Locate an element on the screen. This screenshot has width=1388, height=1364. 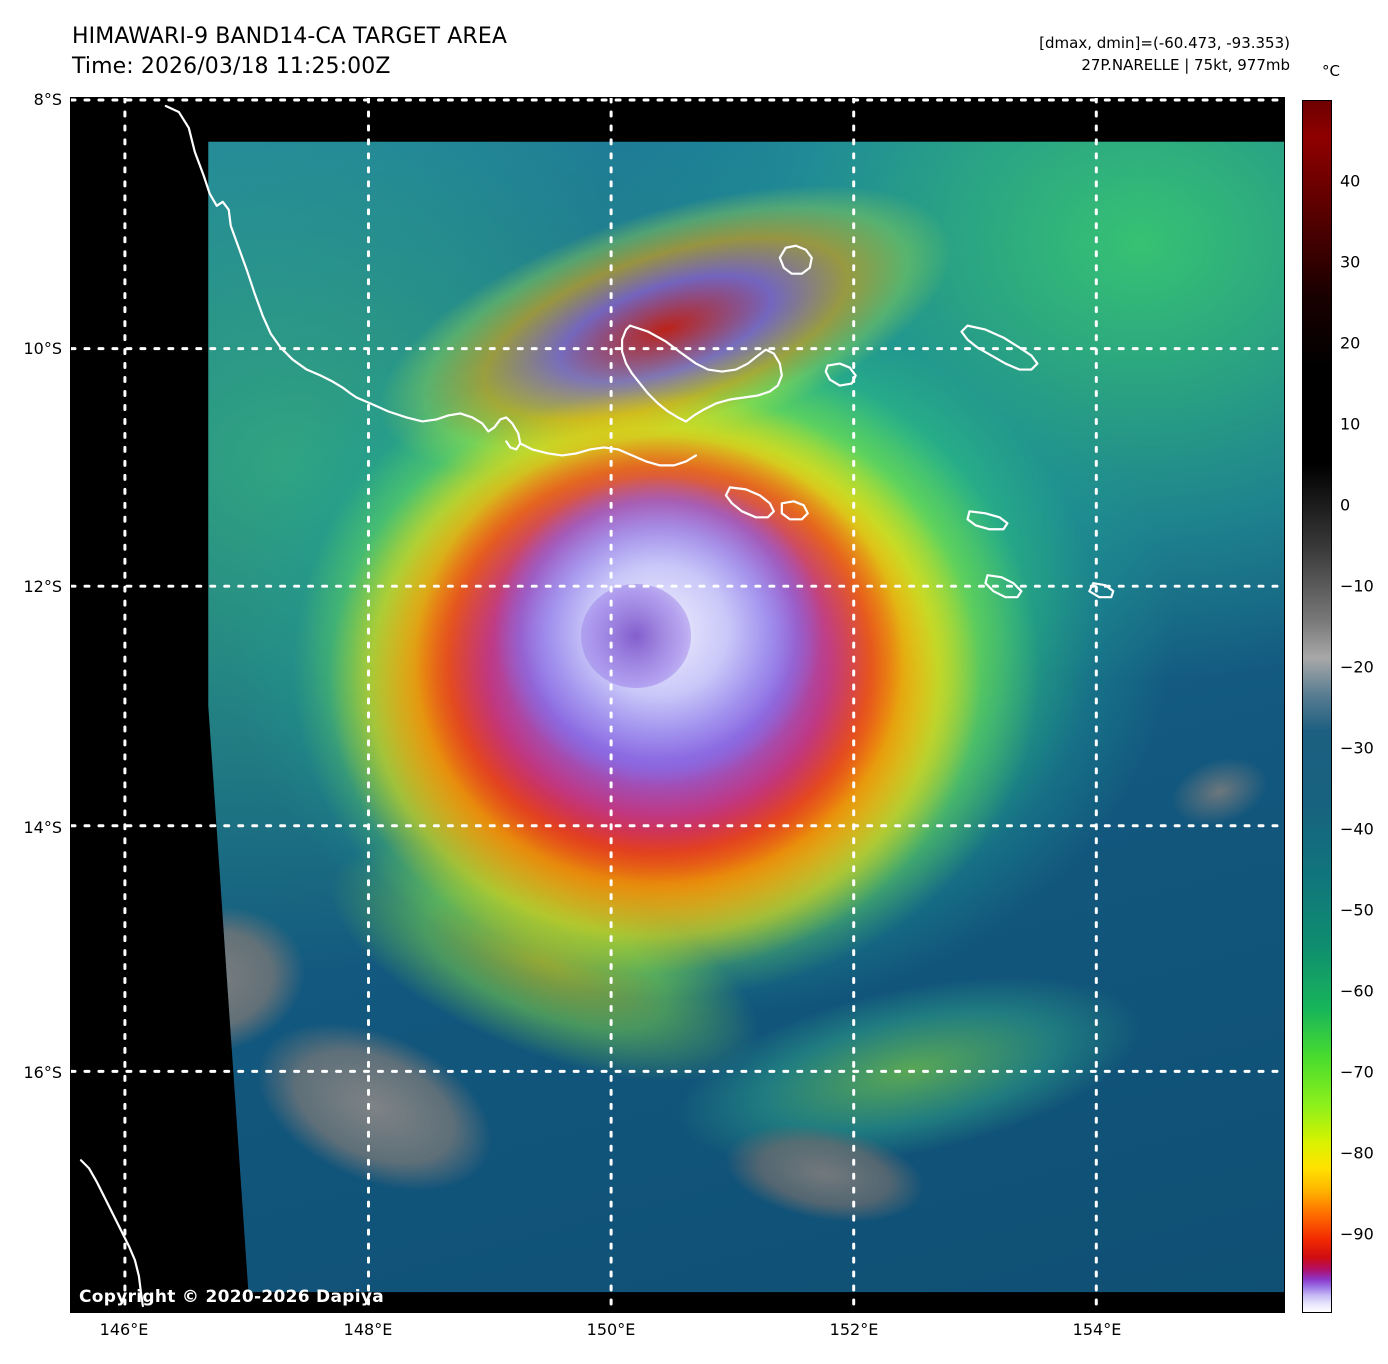
xtick-150E: 150°E is located at coordinates (611, 1329).